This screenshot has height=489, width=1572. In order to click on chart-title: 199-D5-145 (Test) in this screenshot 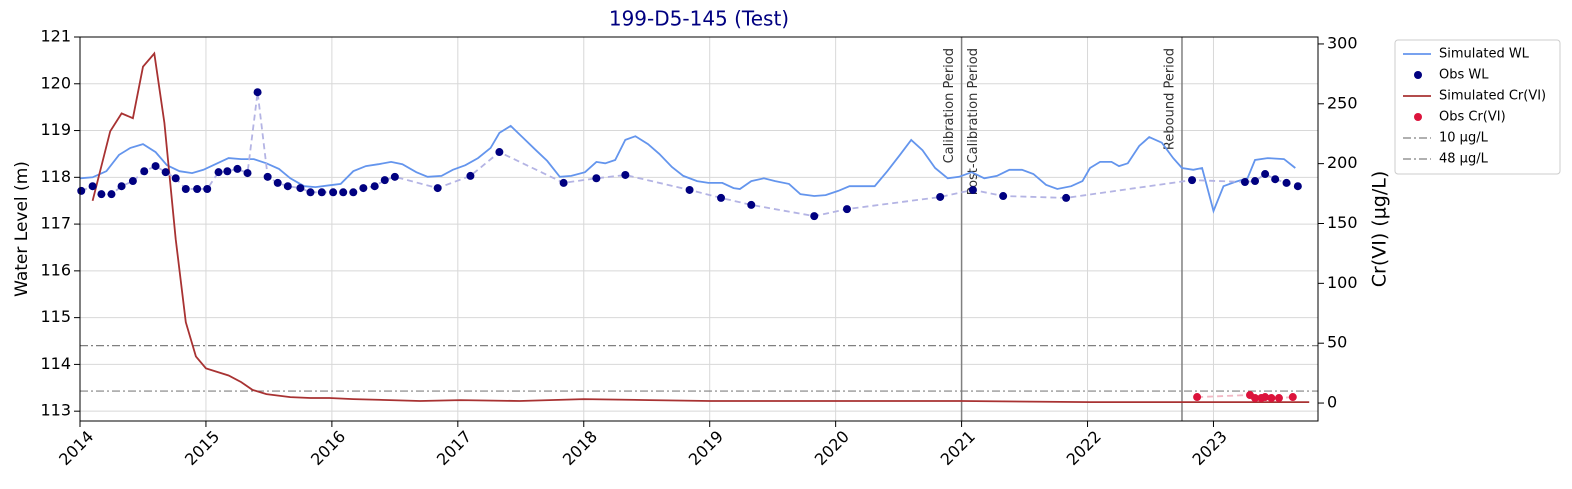, I will do `click(699, 19)`.